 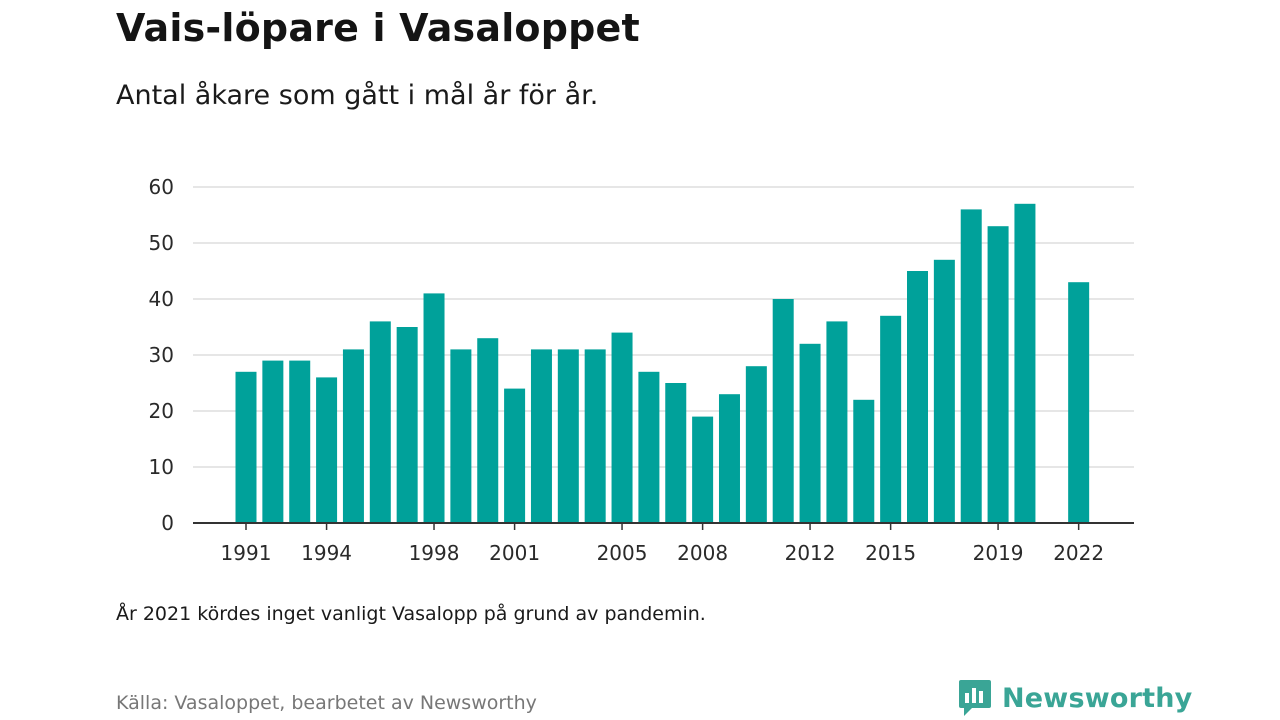 What do you see at coordinates (1025, 363) in the screenshot?
I see `bar-2020` at bounding box center [1025, 363].